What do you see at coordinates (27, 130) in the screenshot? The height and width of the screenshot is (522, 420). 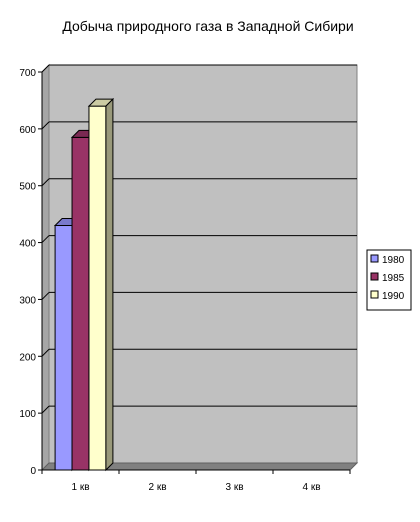 I see `y-tick-label: 600` at bounding box center [27, 130].